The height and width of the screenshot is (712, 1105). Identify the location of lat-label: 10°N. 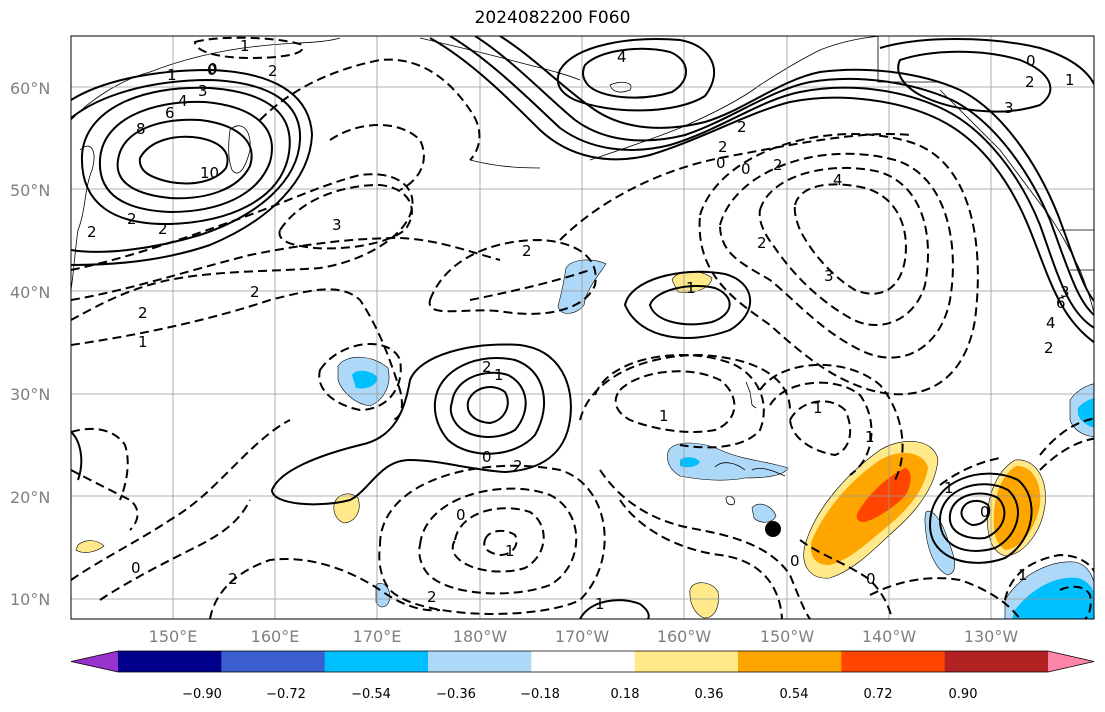
(30, 599).